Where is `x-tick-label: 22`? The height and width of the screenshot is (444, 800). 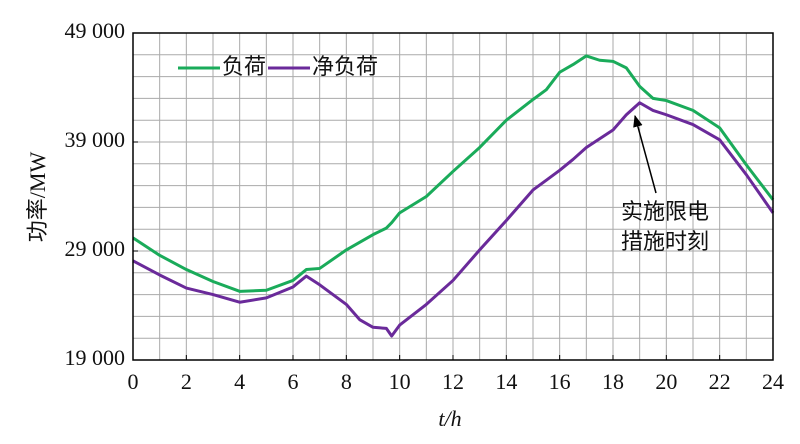
x-tick-label: 22 is located at coordinates (720, 381).